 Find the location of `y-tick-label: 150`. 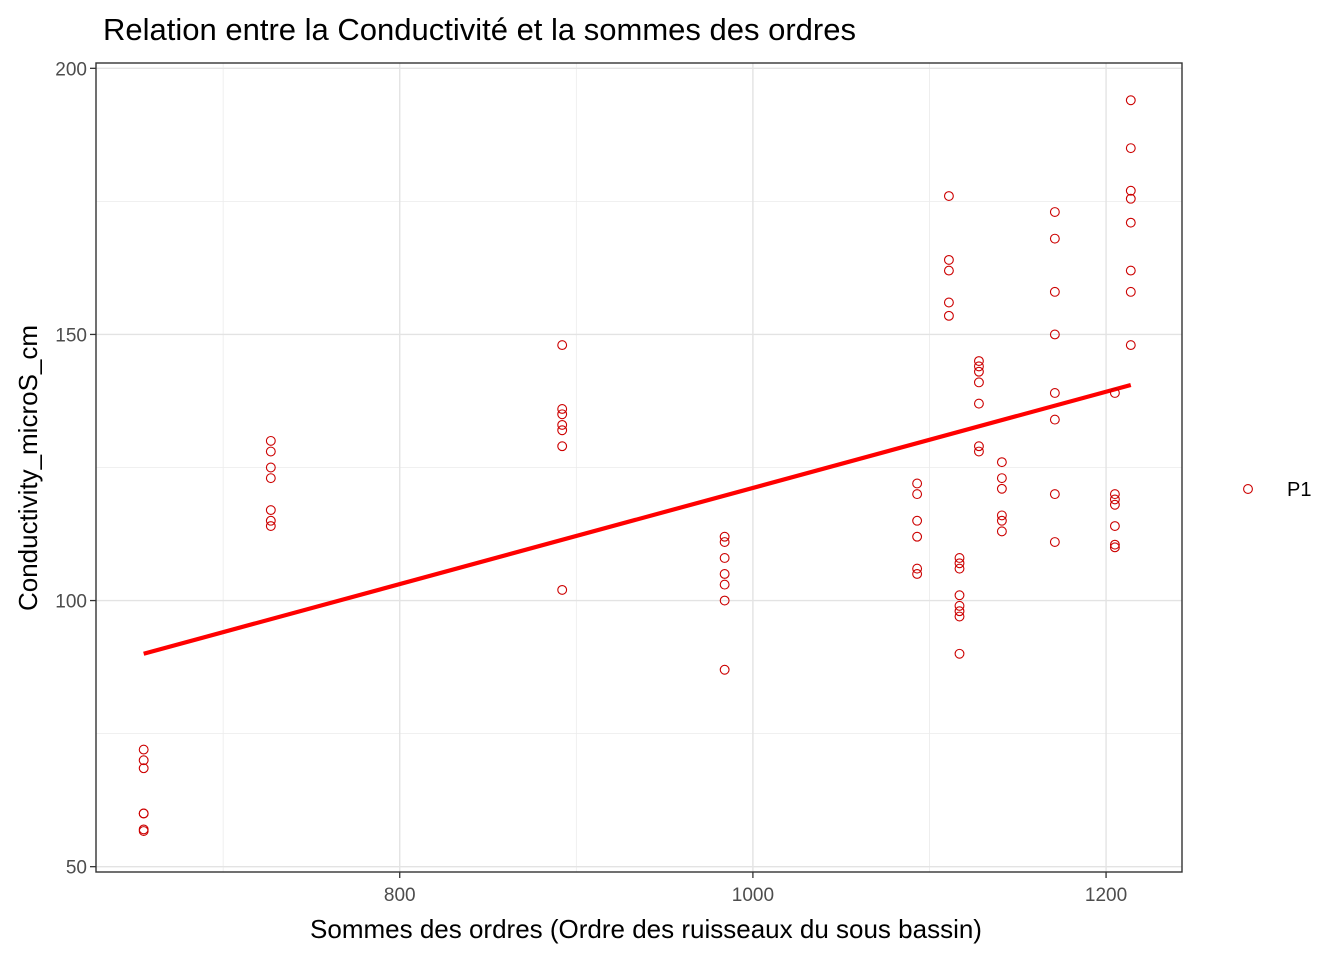

y-tick-label: 150 is located at coordinates (71, 335).